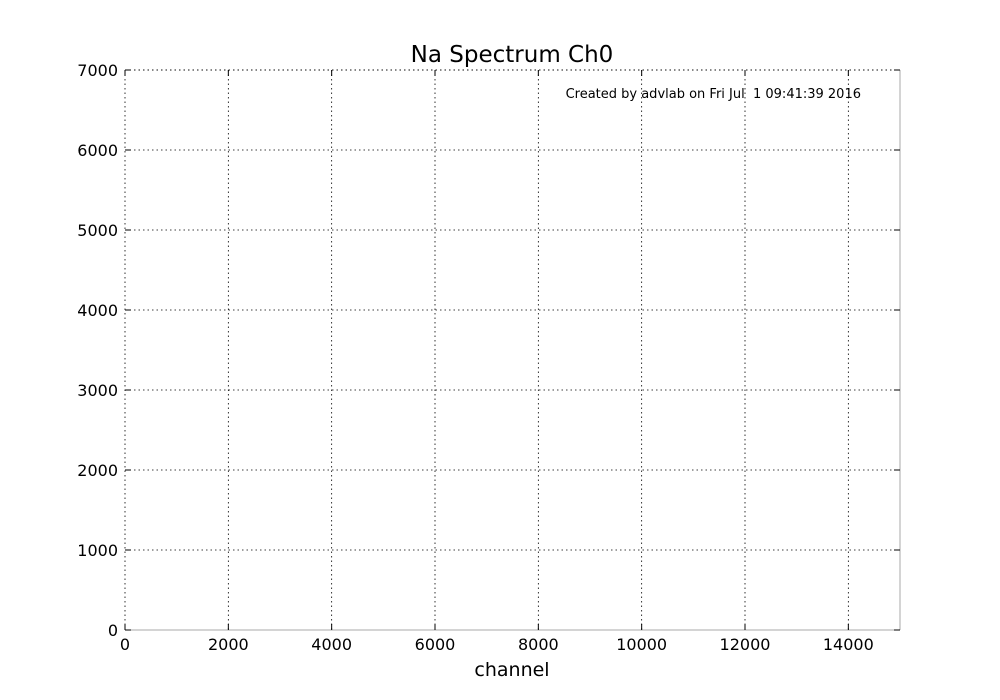 The height and width of the screenshot is (700, 1000). What do you see at coordinates (97, 550) in the screenshot?
I see `y-tick-label: 1000` at bounding box center [97, 550].